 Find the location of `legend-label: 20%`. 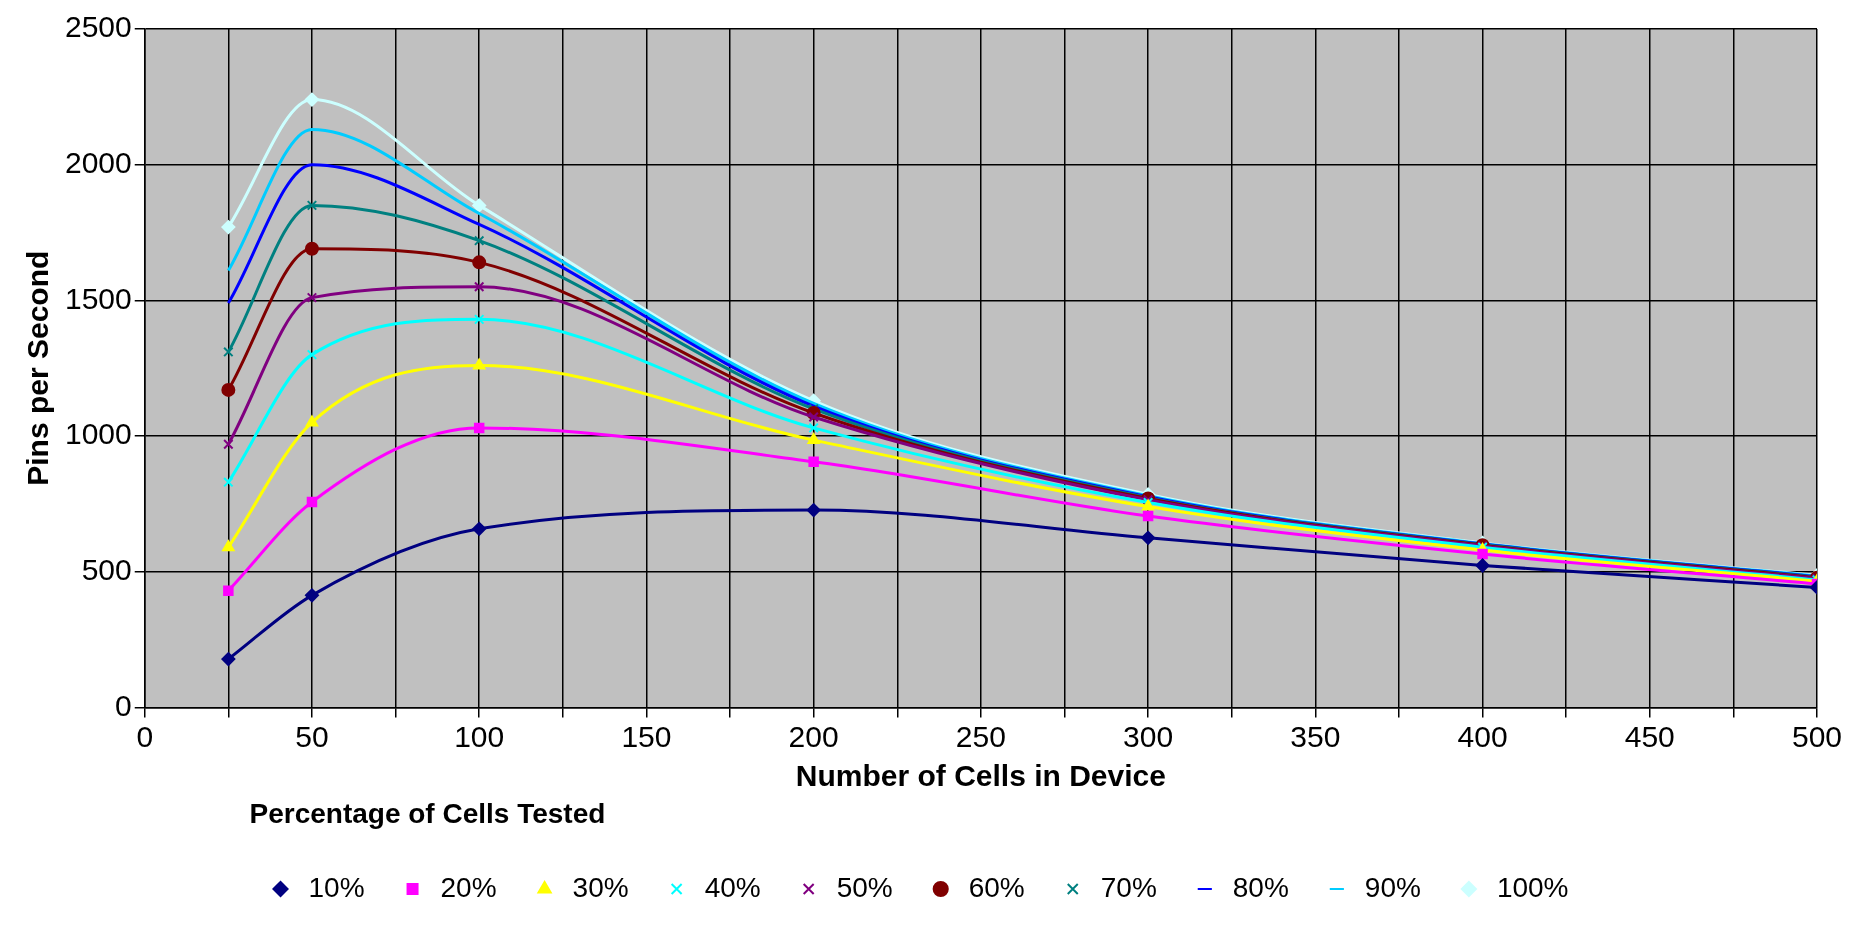

legend-label: 20% is located at coordinates (468, 887).